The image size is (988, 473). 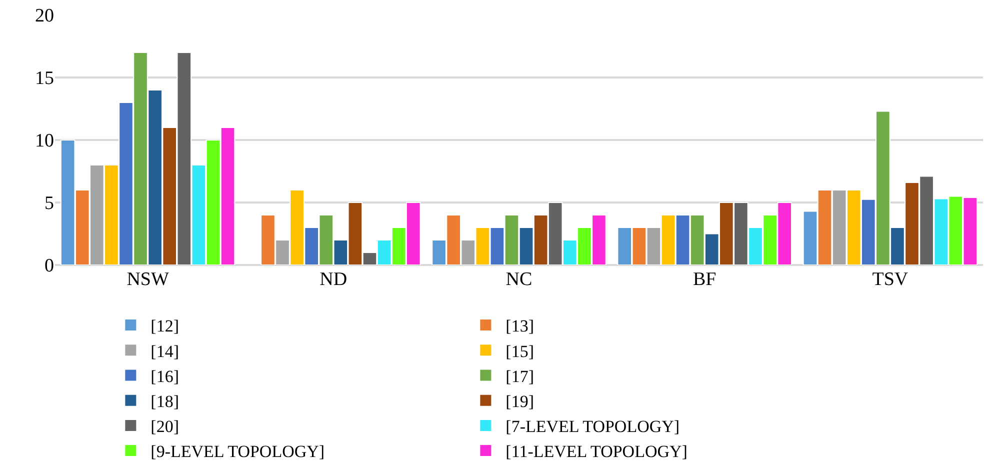 I want to click on y-tick-label: 0, so click(x=49, y=266).